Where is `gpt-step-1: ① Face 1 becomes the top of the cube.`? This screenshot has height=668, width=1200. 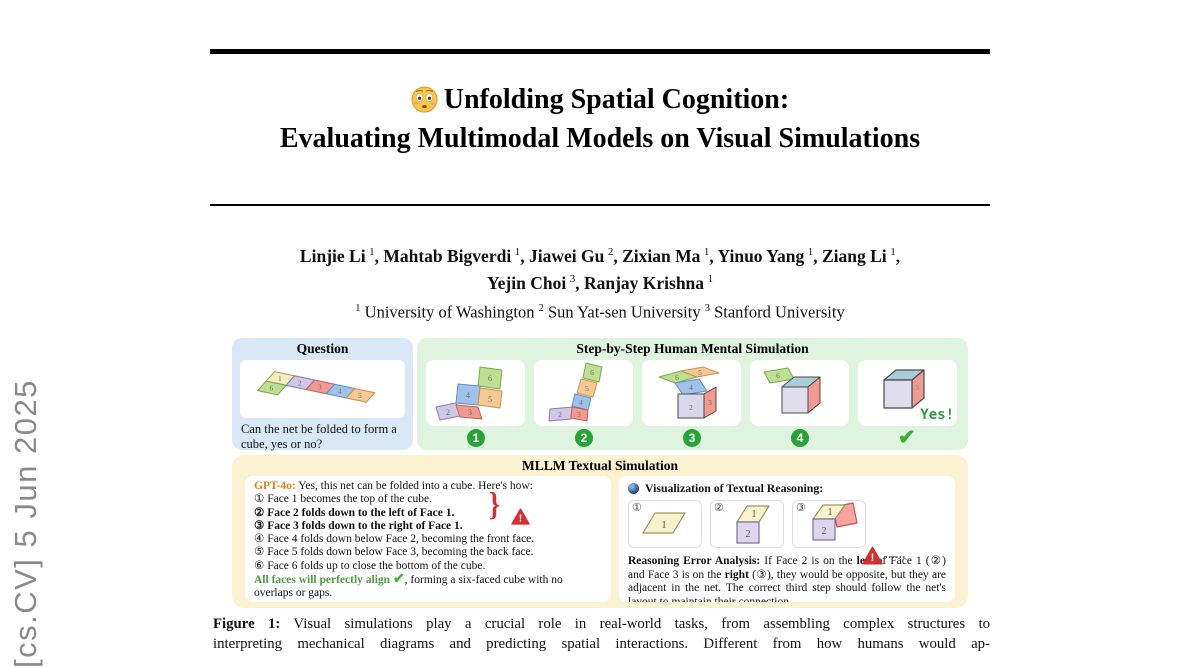
gpt-step-1: ① Face 1 becomes the top of the cube. is located at coordinates (343, 499).